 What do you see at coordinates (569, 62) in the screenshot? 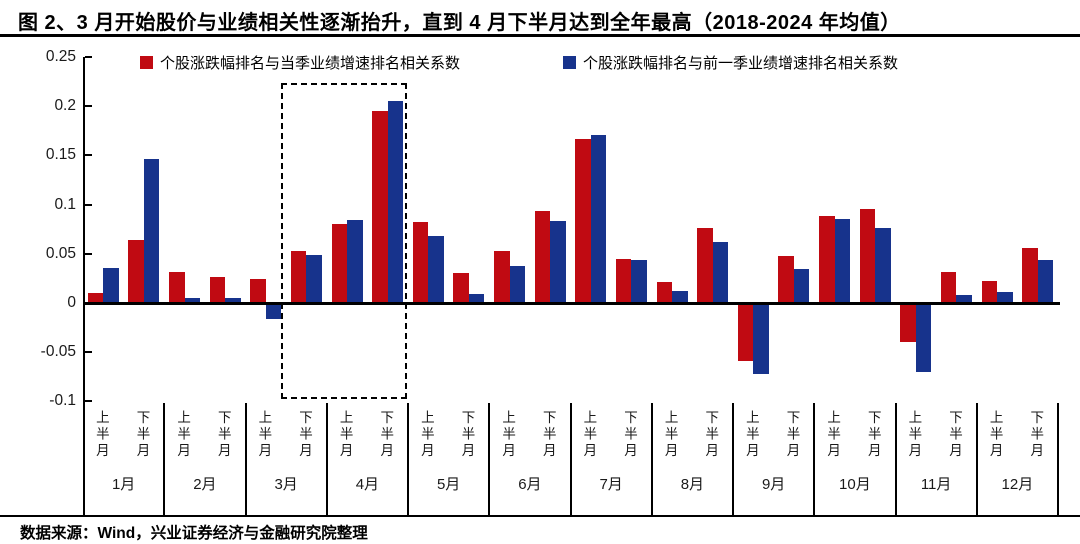
I see `legend-swatch-blue-icon` at bounding box center [569, 62].